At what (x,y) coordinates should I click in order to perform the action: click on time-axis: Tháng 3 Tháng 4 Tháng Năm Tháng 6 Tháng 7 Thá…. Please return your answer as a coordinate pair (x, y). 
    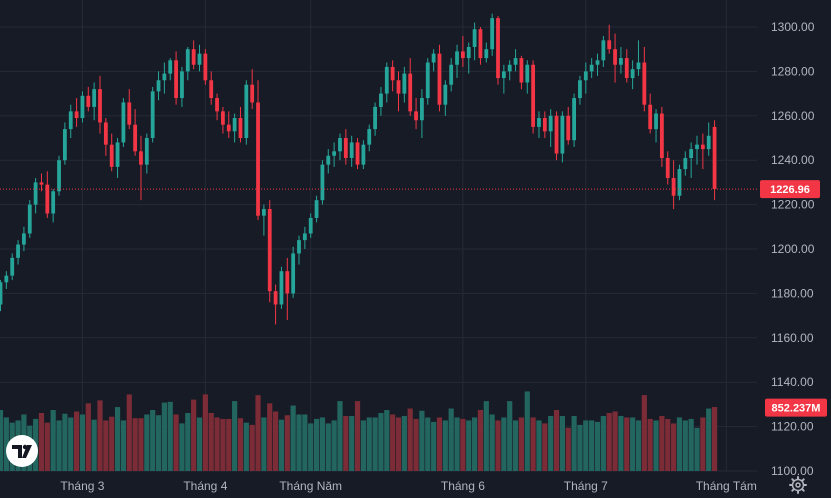
    Looking at the image, I should click on (408, 486).